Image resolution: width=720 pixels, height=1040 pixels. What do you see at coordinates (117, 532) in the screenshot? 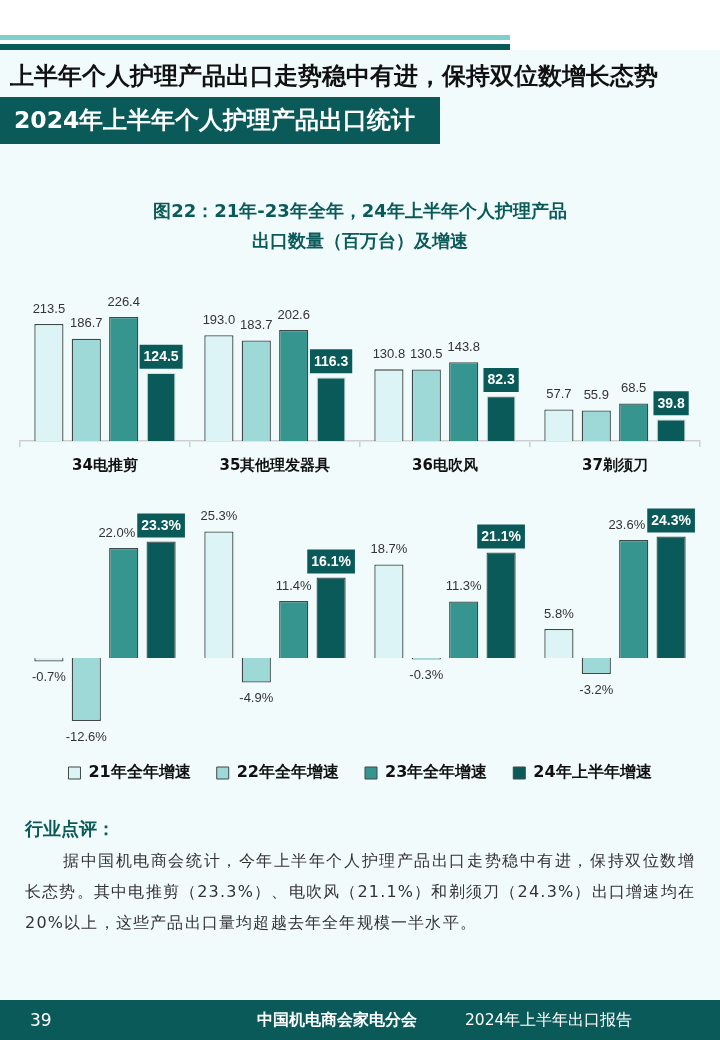
I see `data-label: 22.0%` at bounding box center [117, 532].